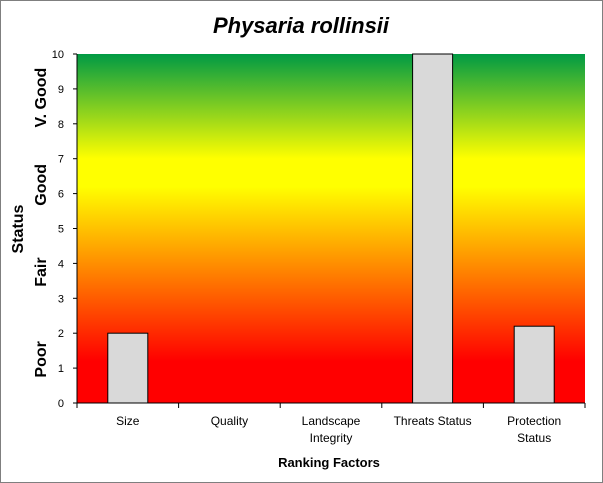 The height and width of the screenshot is (483, 603). I want to click on y-tick-label: 2, so click(61, 334).